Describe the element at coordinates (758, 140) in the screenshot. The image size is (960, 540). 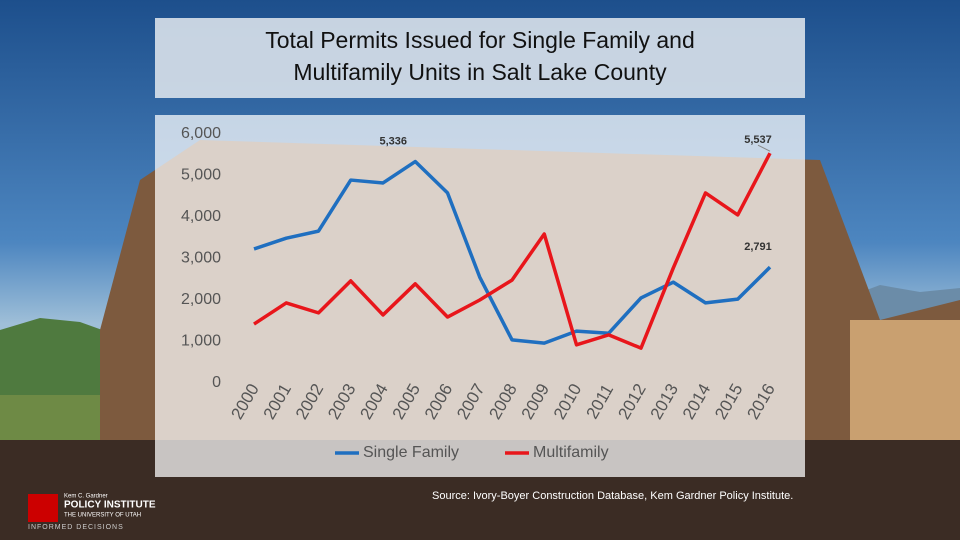
I see `value-label: 5,537` at that location.